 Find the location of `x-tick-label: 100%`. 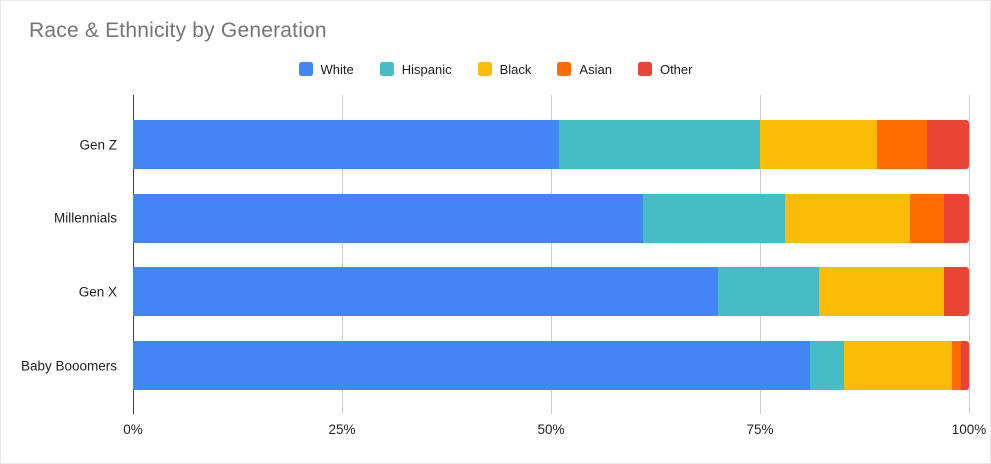

x-tick-label: 100% is located at coordinates (969, 429).